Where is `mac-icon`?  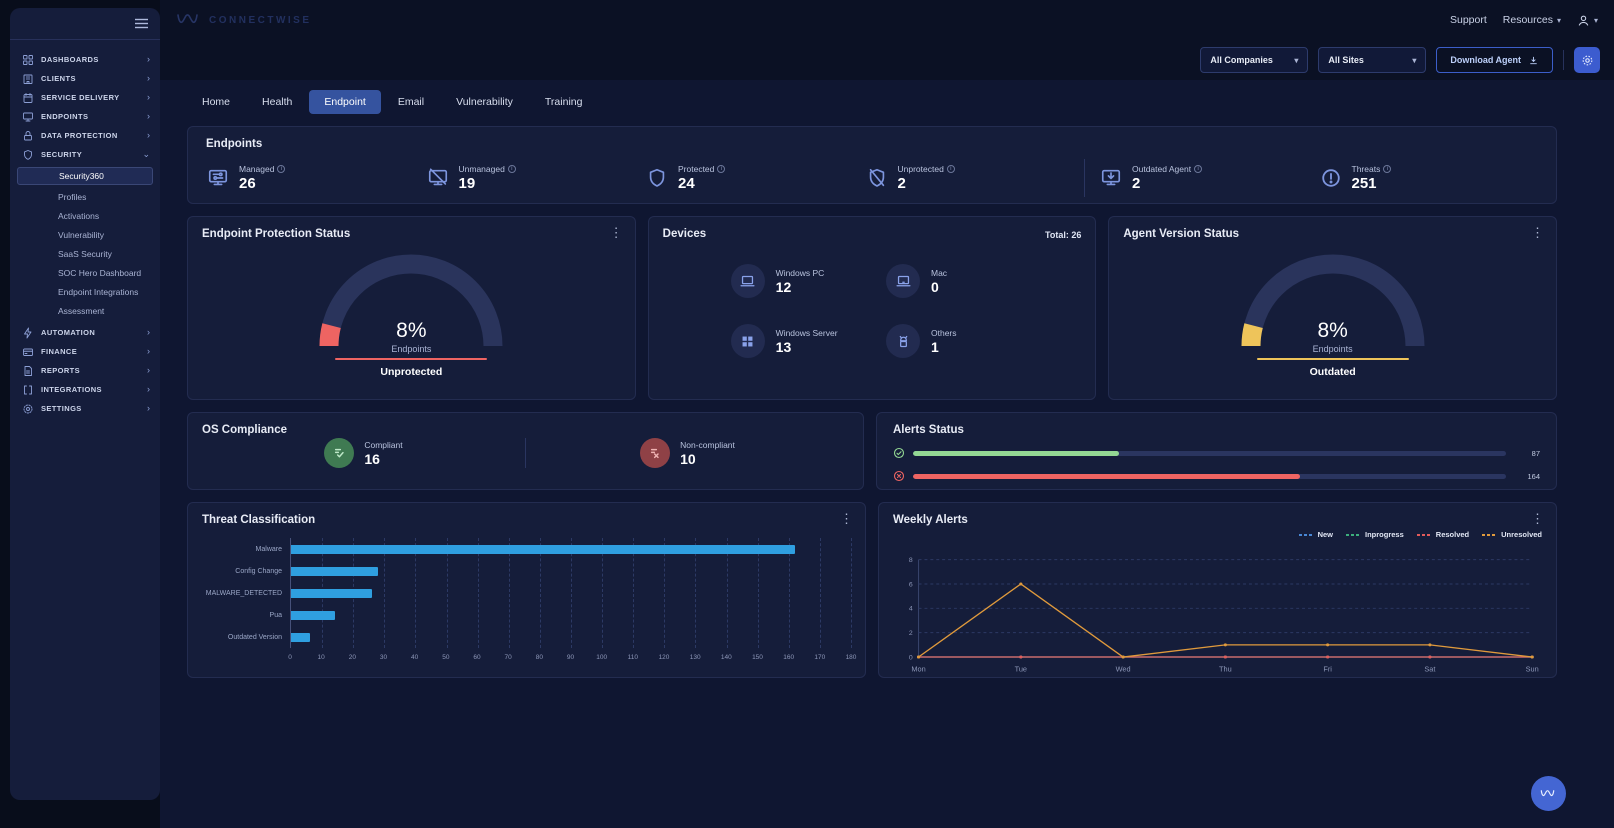 mac-icon is located at coordinates (903, 281).